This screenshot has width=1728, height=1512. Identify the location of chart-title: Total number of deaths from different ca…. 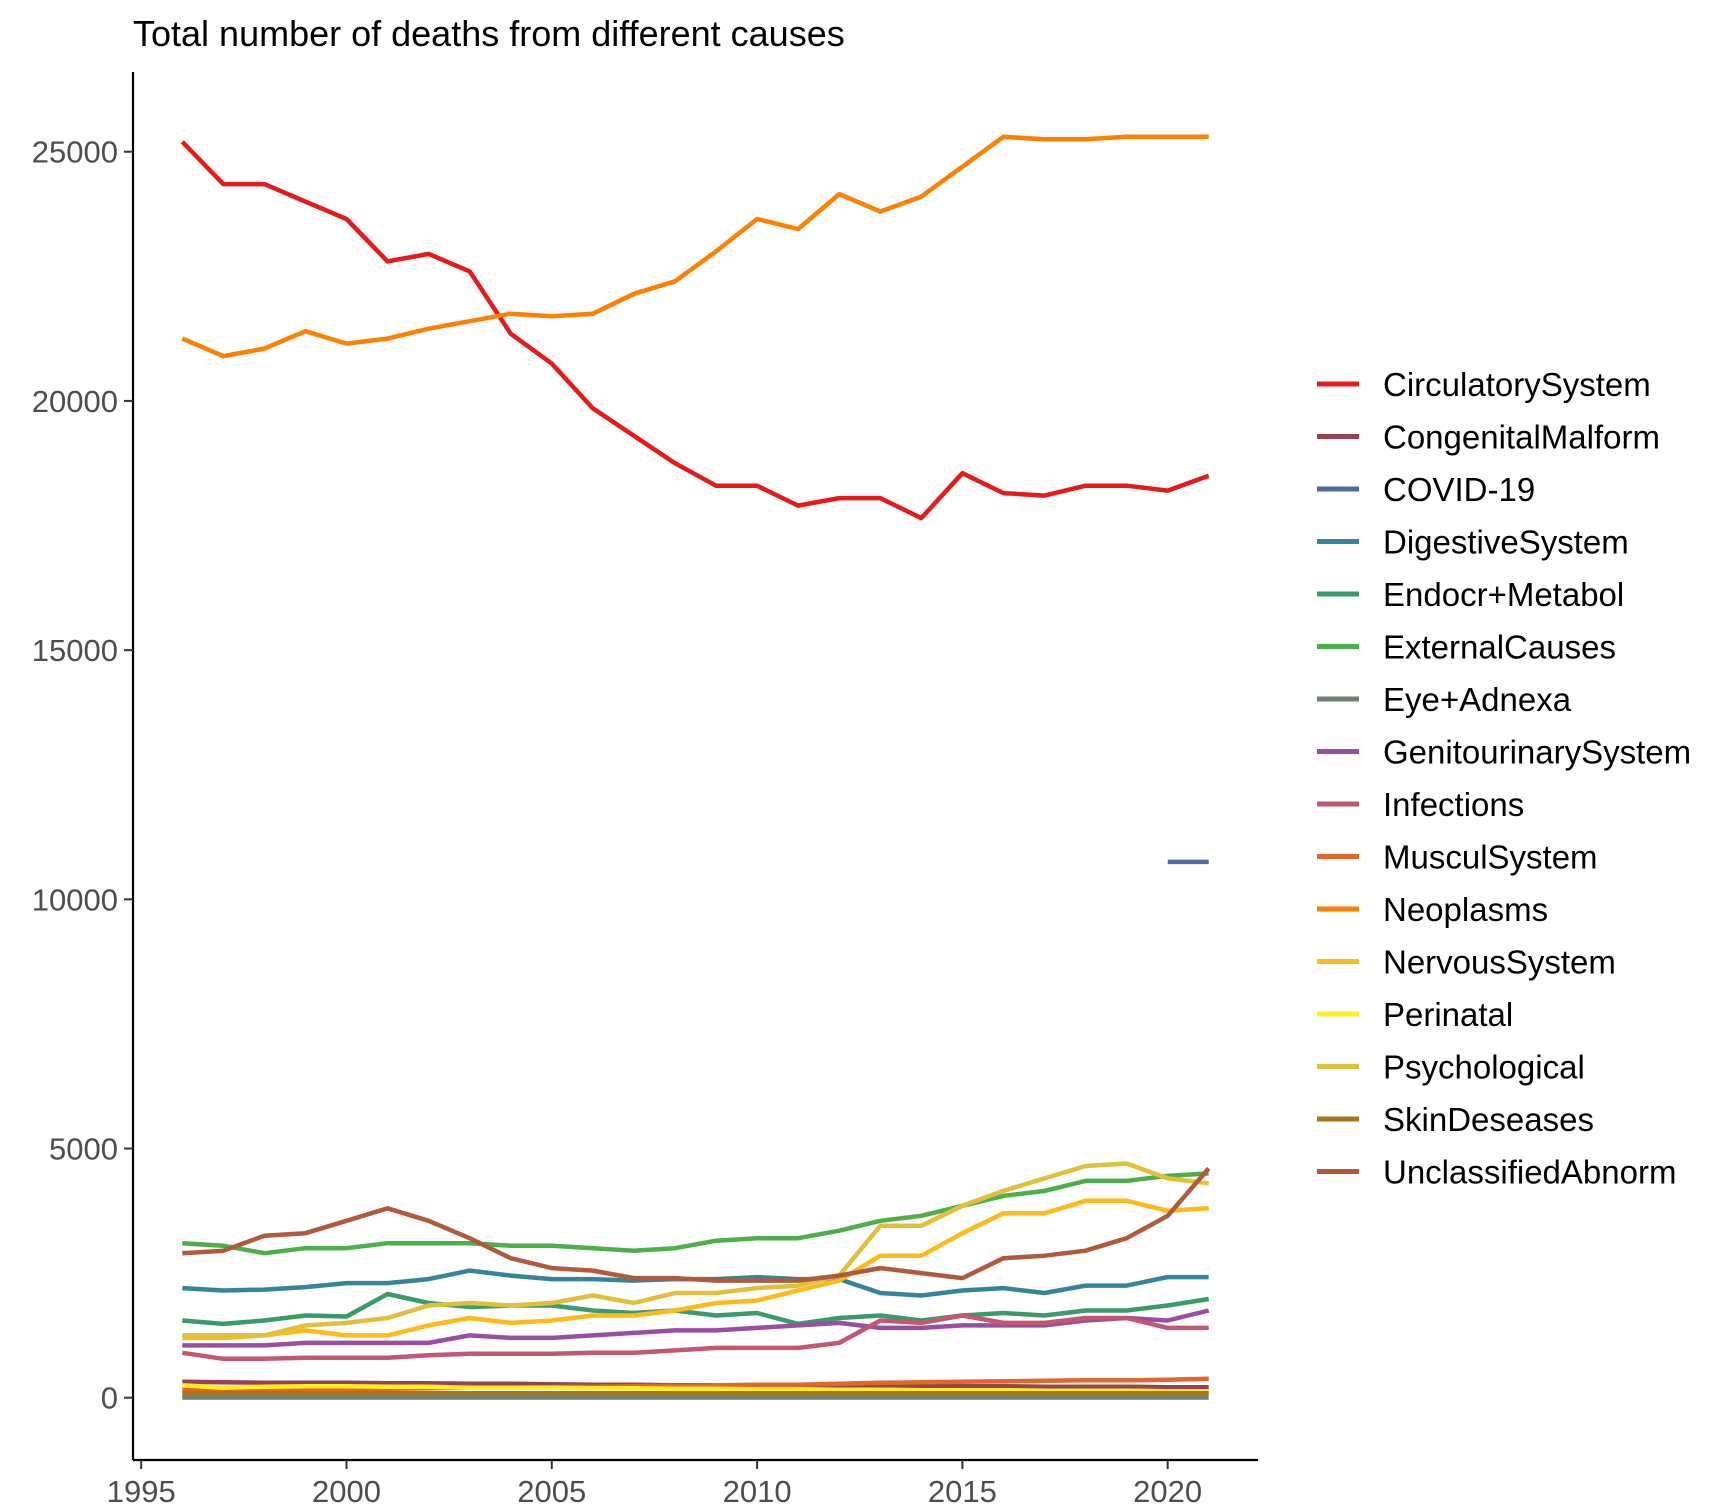
(489, 33).